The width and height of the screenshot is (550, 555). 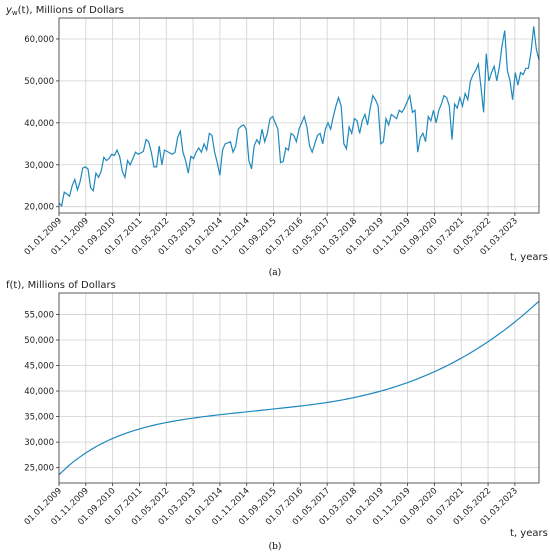 I want to click on chart-a-ytick-label: 30,000, so click(x=39, y=166).